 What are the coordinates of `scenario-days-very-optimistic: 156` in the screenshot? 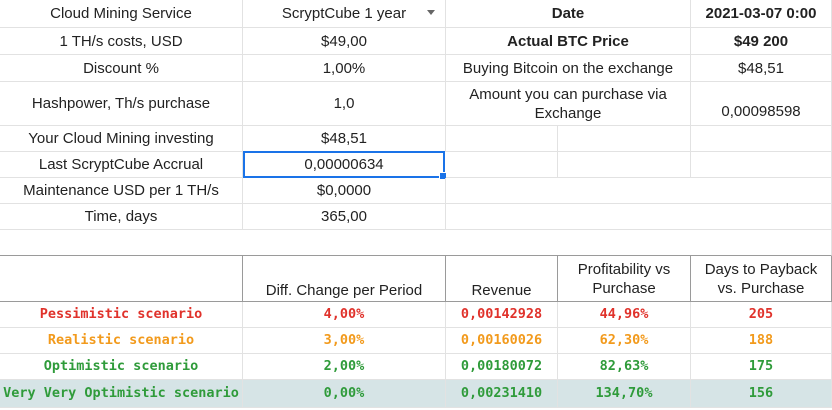 It's located at (761, 394).